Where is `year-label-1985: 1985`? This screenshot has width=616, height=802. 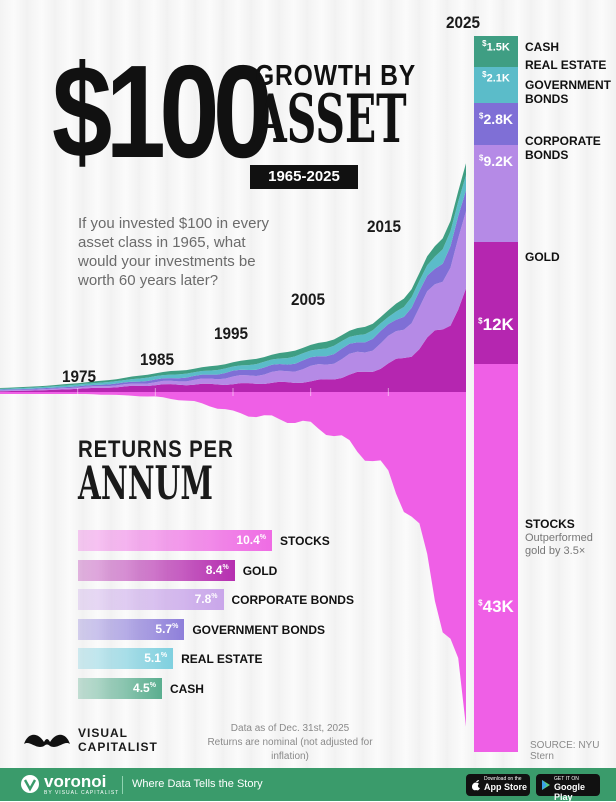
year-label-1985: 1985 is located at coordinates (157, 359).